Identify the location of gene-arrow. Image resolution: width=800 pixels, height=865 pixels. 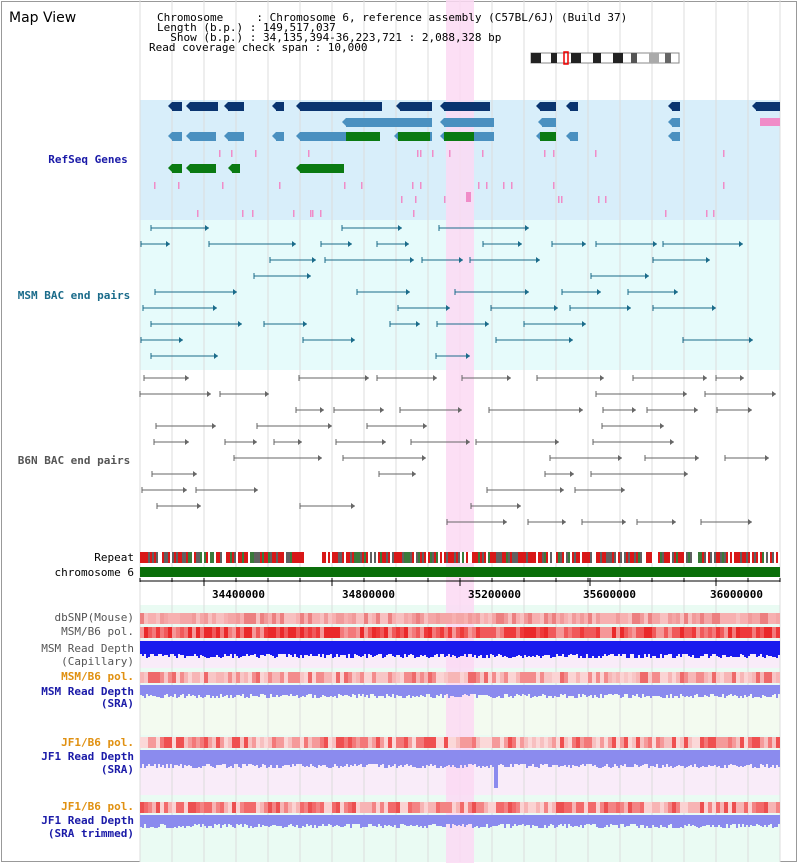
(188, 136).